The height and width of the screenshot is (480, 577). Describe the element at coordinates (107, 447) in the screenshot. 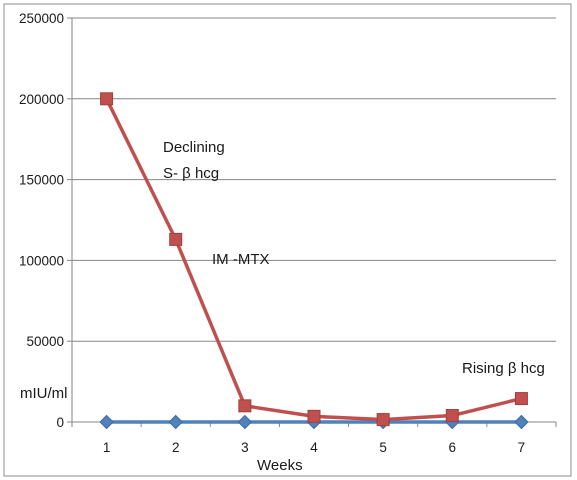

I see `x-tick-label: 1` at that location.